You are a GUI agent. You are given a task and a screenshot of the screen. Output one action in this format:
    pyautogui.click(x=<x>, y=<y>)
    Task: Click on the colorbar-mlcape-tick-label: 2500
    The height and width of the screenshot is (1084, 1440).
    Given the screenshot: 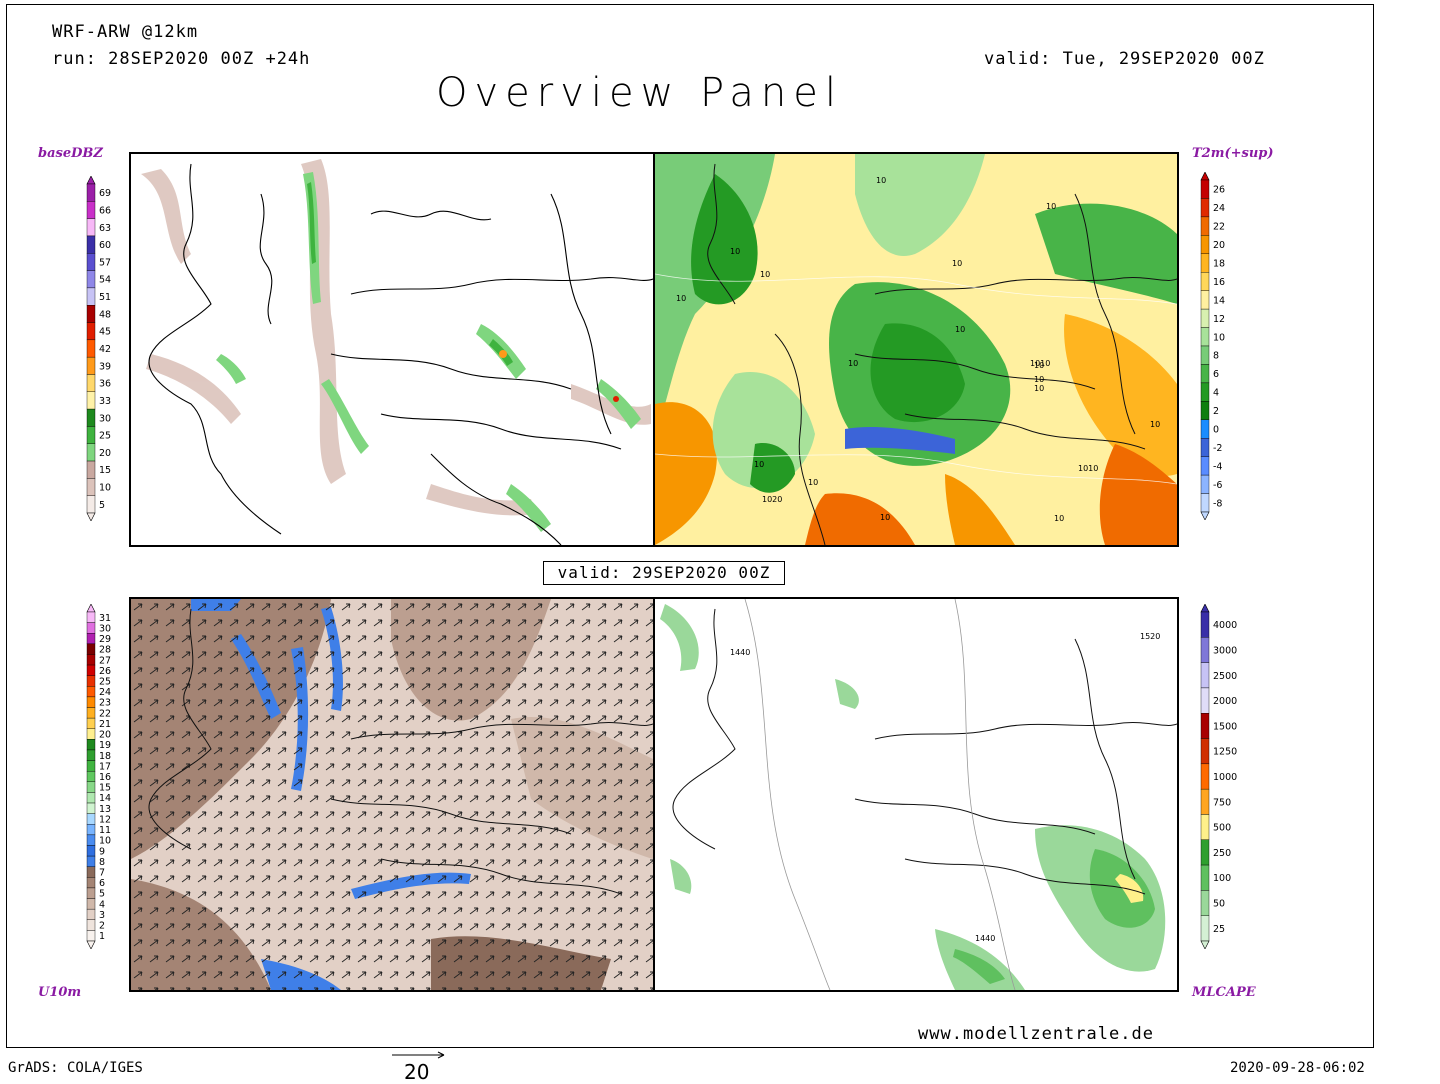 What is the action you would take?
    pyautogui.click(x=1225, y=676)
    